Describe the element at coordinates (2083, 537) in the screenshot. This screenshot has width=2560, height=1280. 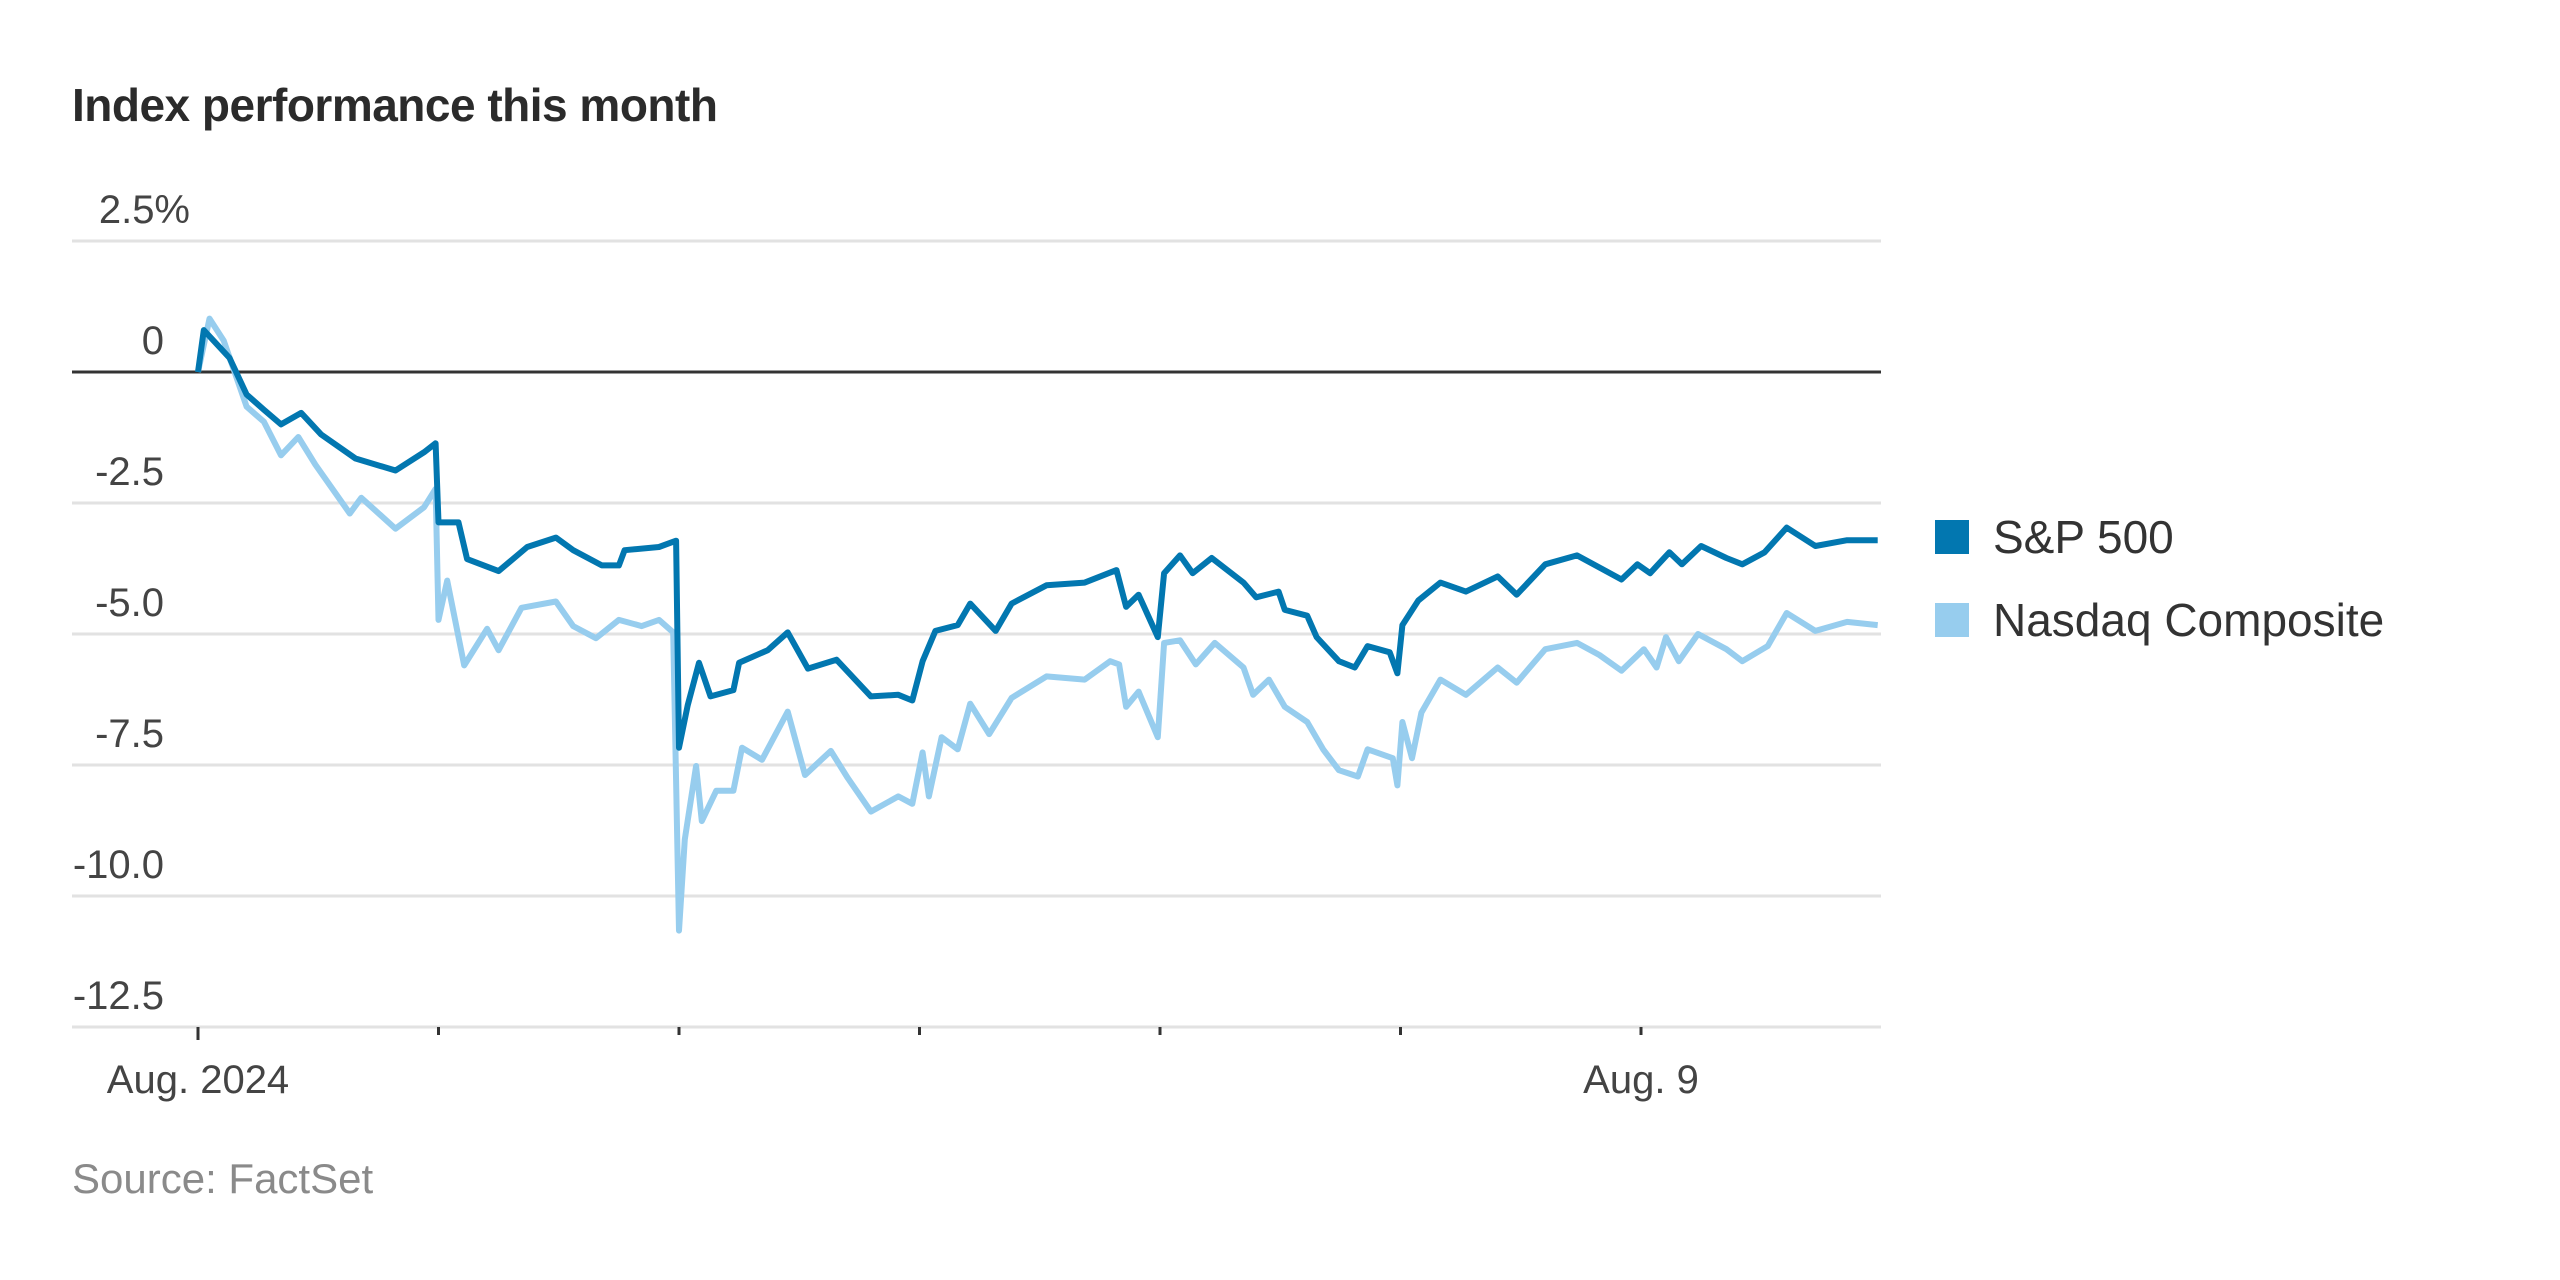
I see `legend-label-sp500: S&P 500` at that location.